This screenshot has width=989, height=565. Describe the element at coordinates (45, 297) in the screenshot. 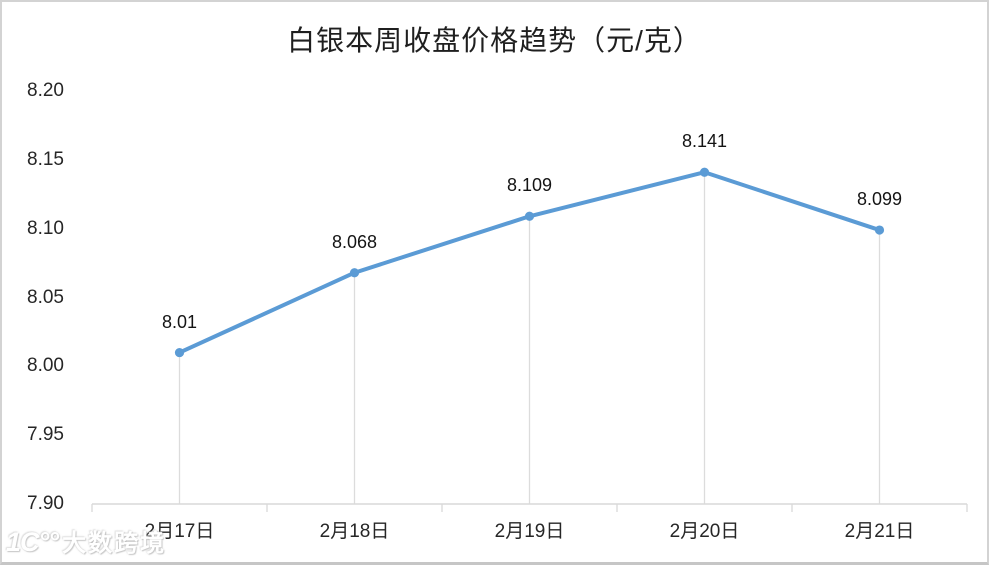

I see `y-axis-tick-label: 8.05` at that location.